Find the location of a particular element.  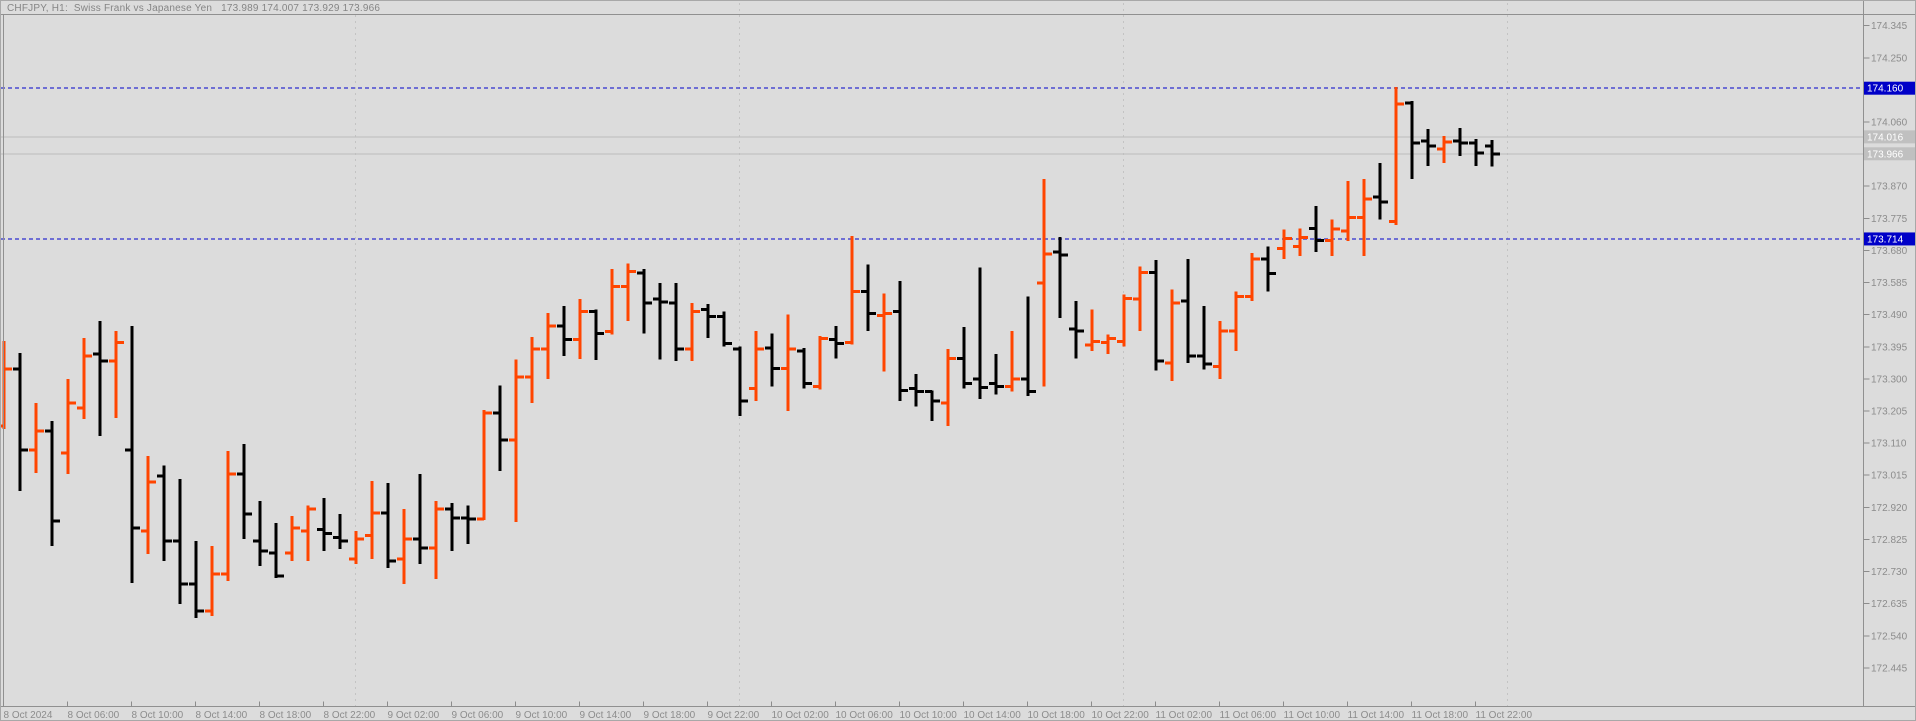

bid-price-badge is located at coordinates (1889, 154).